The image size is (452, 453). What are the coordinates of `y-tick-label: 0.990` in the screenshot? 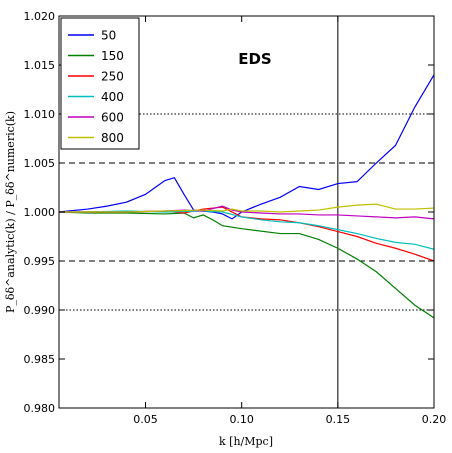 It's located at (40, 310).